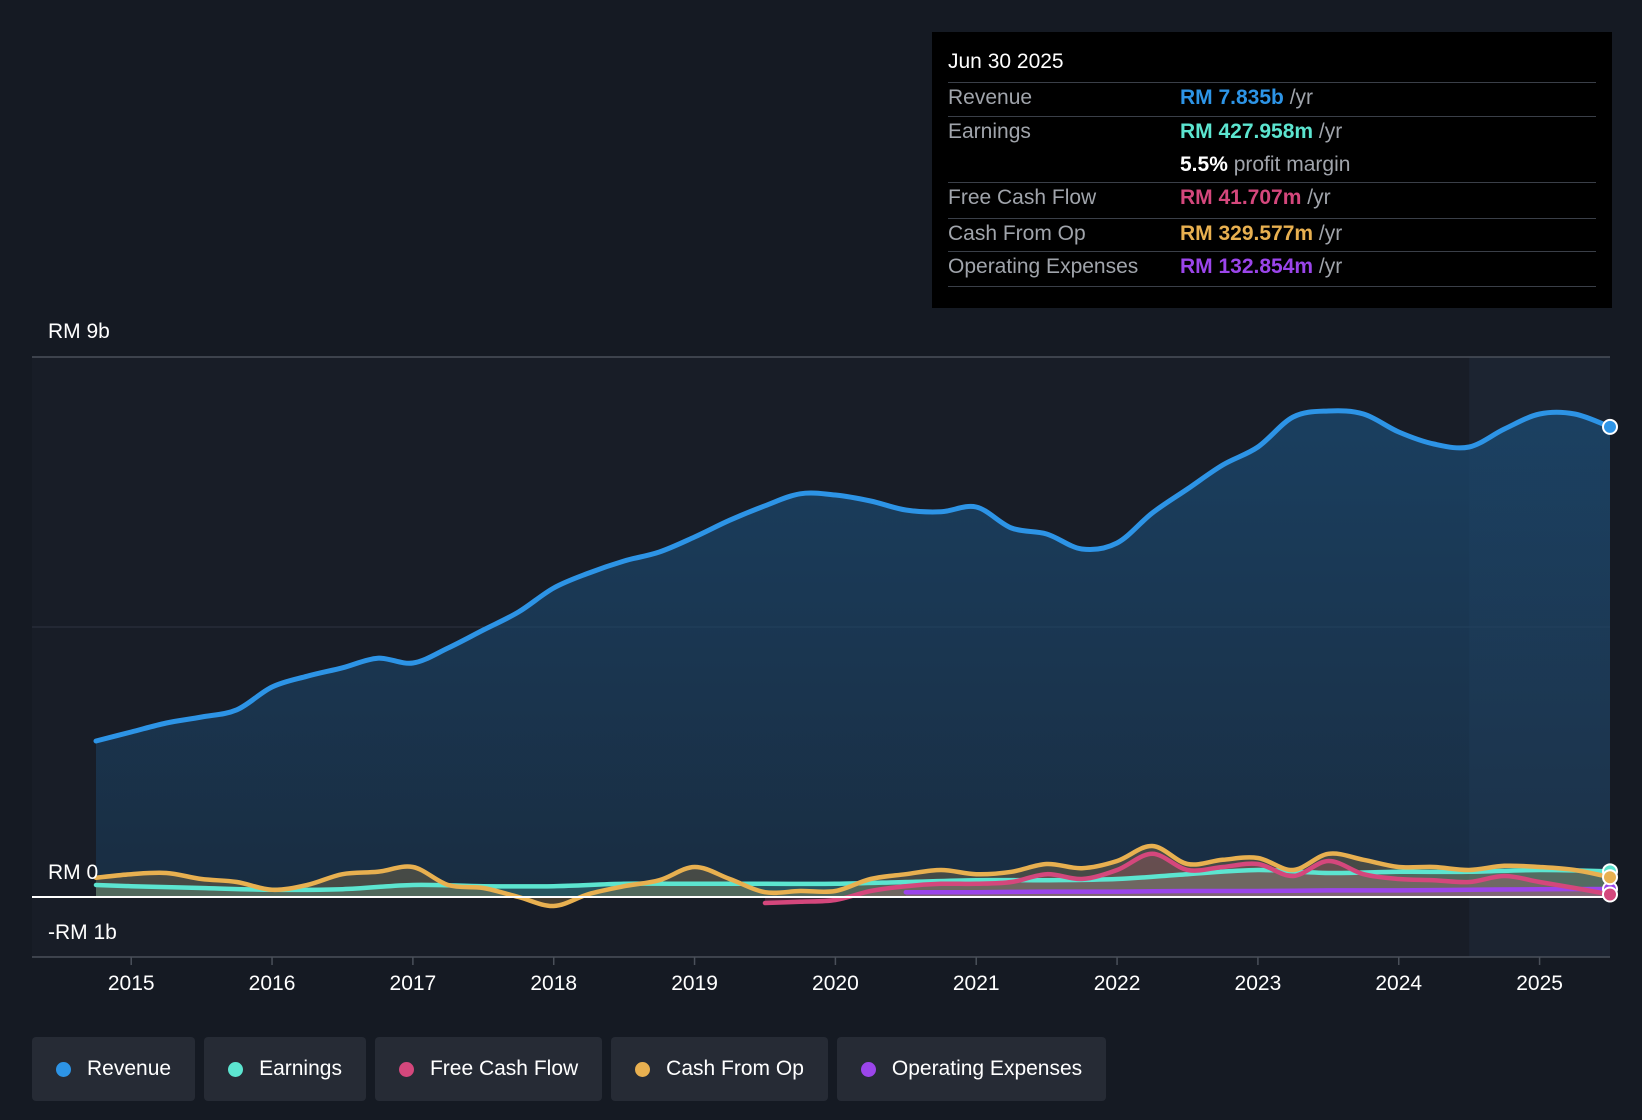 Image resolution: width=1642 pixels, height=1120 pixels. Describe the element at coordinates (987, 1068) in the screenshot. I see `legend-item-label: Operating Expenses` at that location.